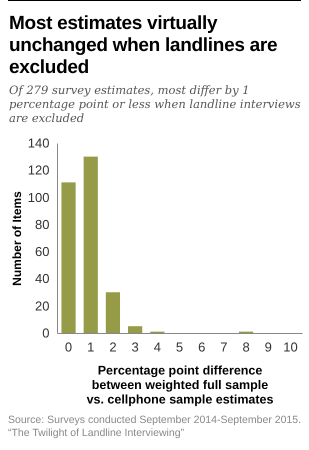  I want to click on x-tick-label: 7, so click(224, 347).